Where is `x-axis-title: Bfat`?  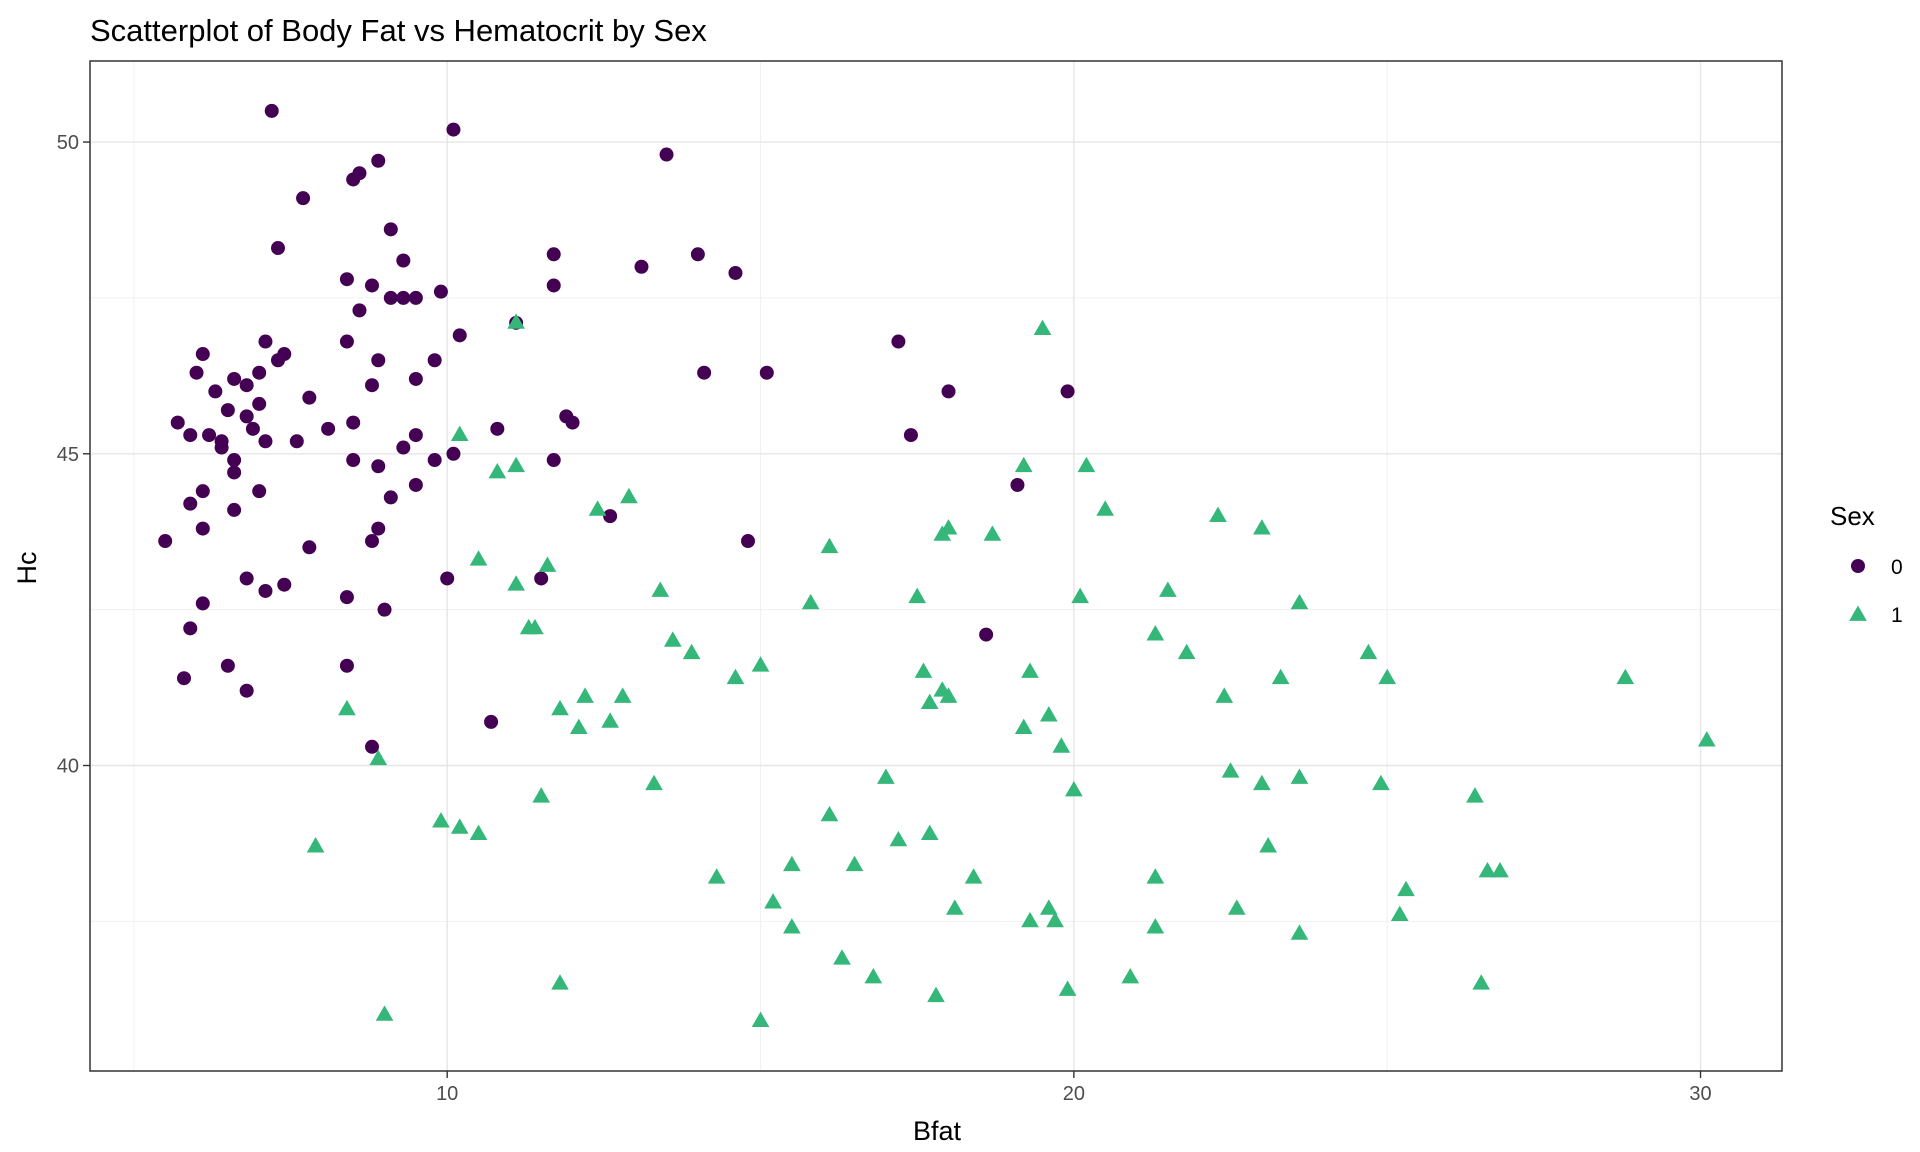
x-axis-title: Bfat is located at coordinates (937, 1131).